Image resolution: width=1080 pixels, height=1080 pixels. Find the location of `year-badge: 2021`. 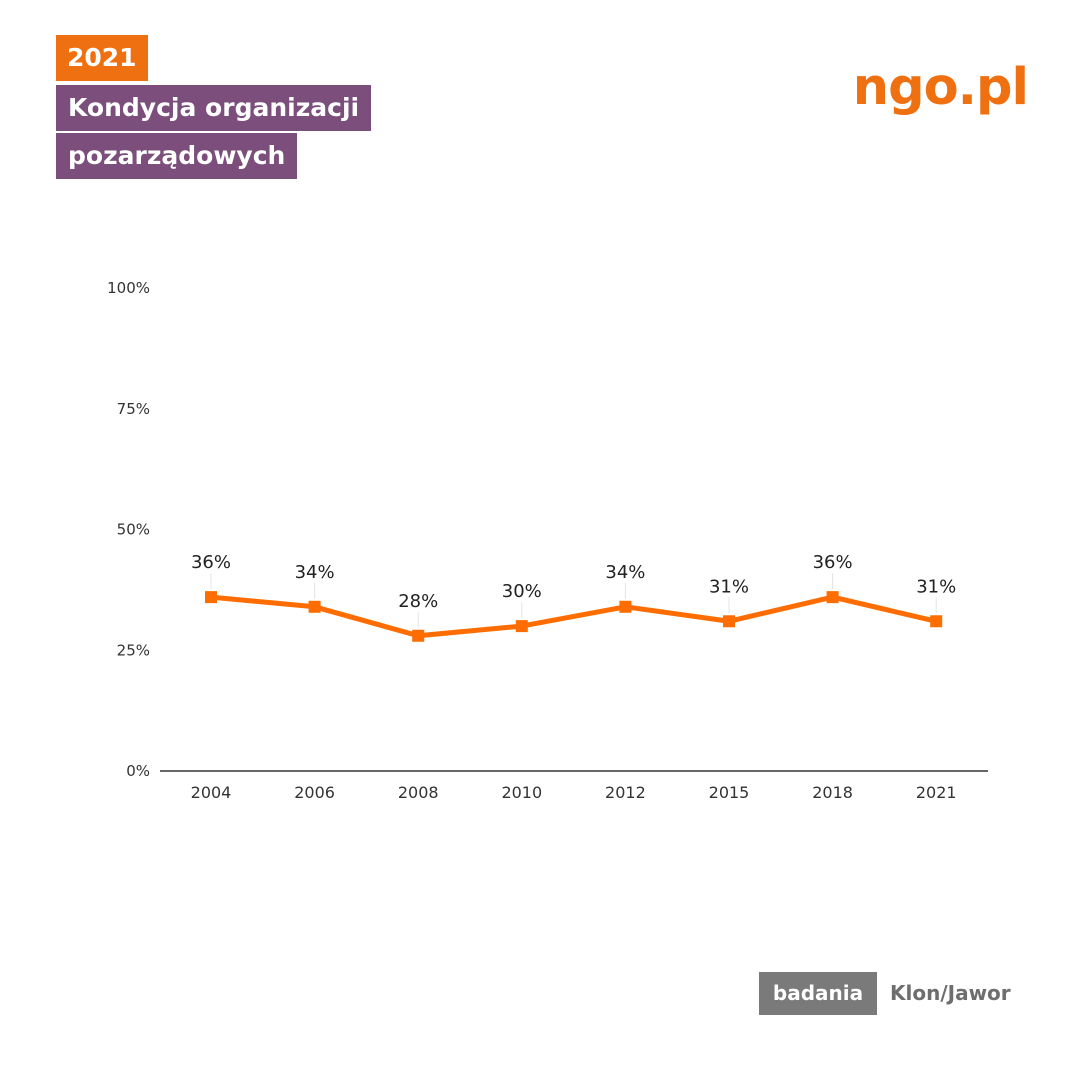

year-badge: 2021 is located at coordinates (102, 58).